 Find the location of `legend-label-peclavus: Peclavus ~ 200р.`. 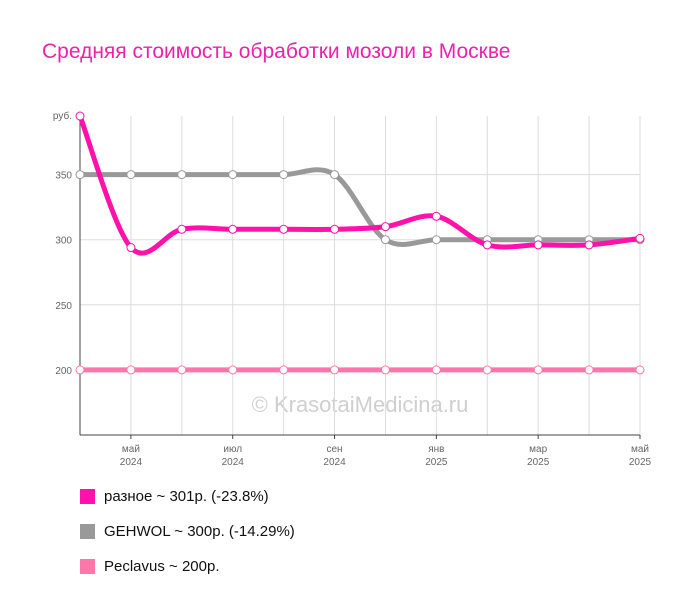

legend-label-peclavus: Peclavus ~ 200р. is located at coordinates (162, 566).